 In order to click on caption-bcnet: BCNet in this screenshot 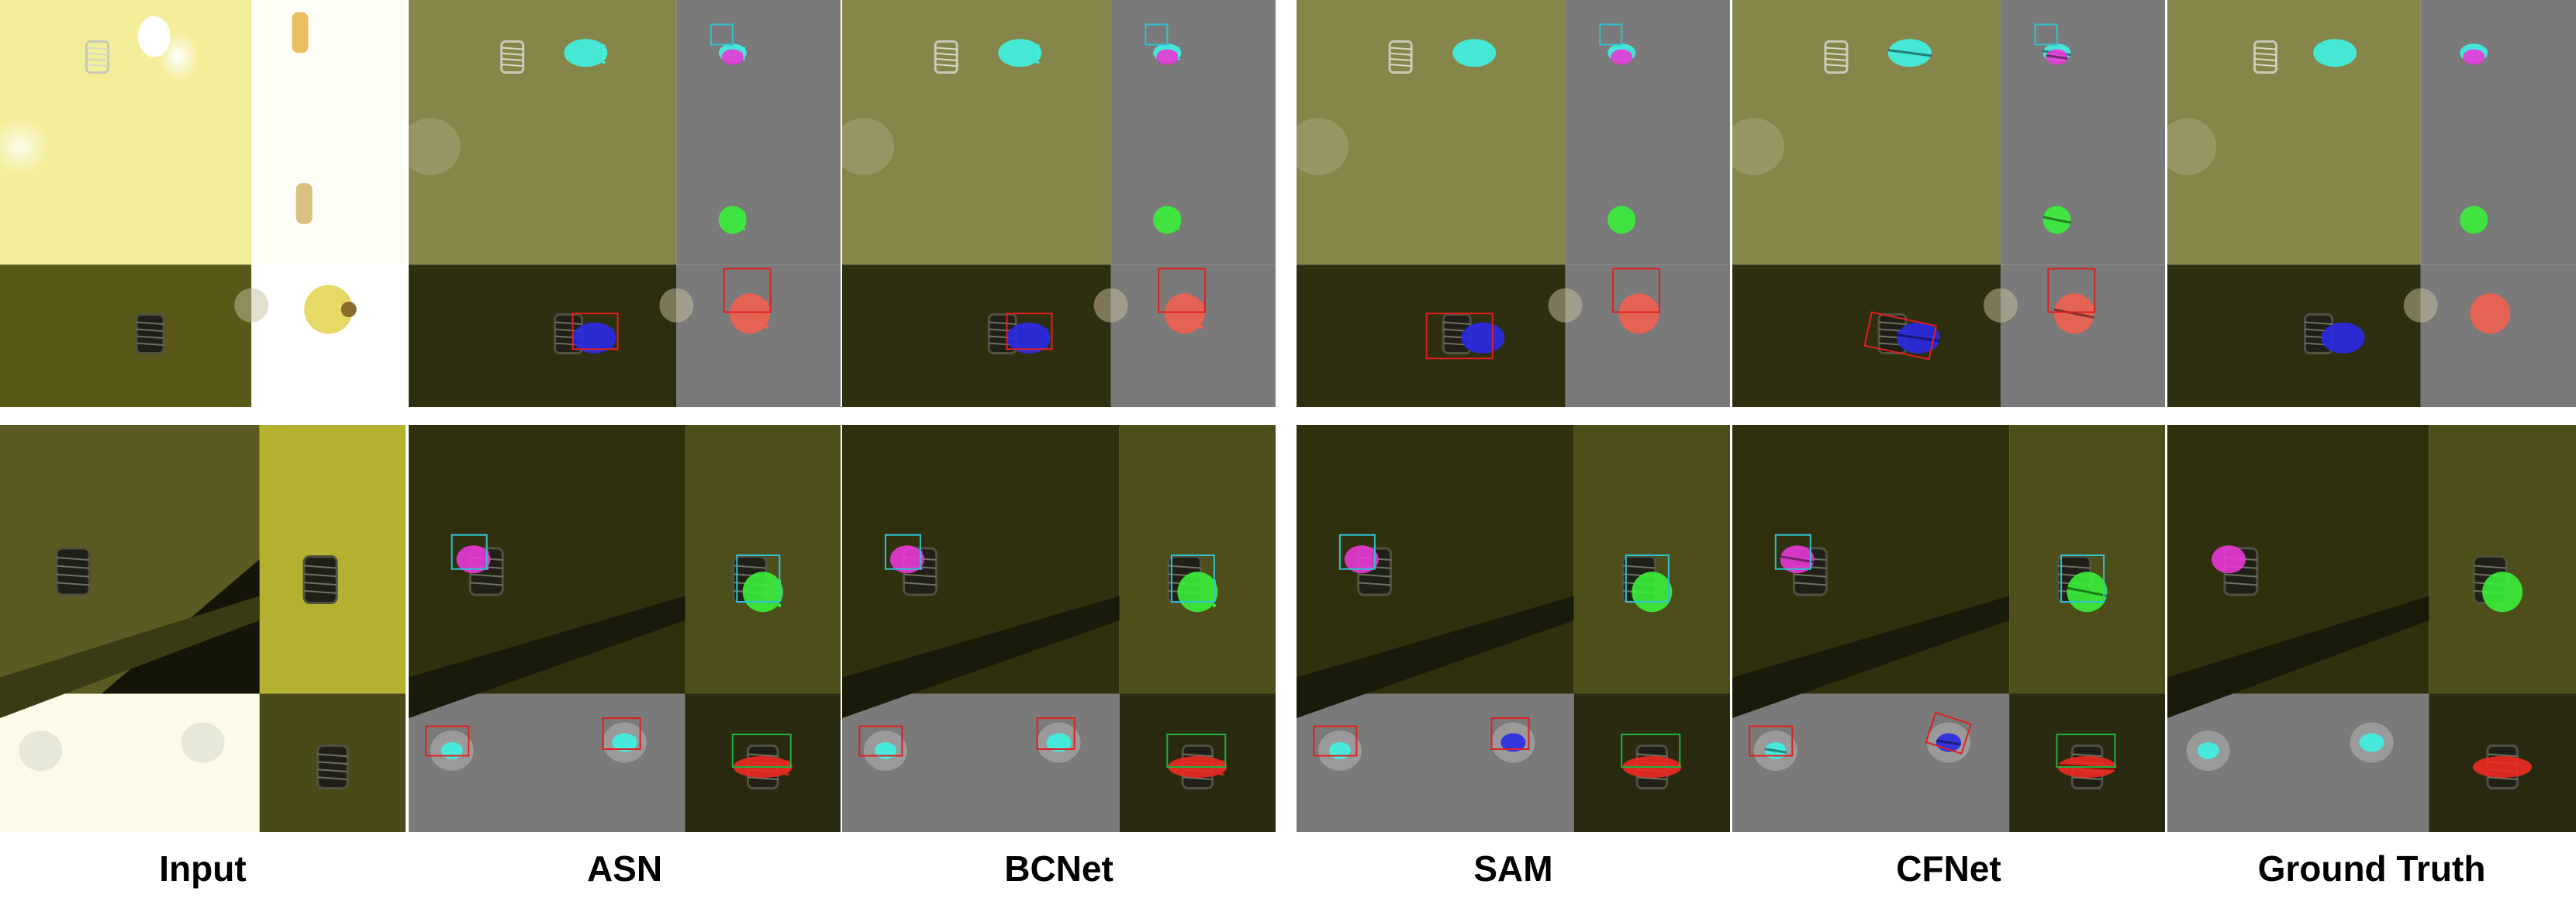, I will do `click(1059, 868)`.